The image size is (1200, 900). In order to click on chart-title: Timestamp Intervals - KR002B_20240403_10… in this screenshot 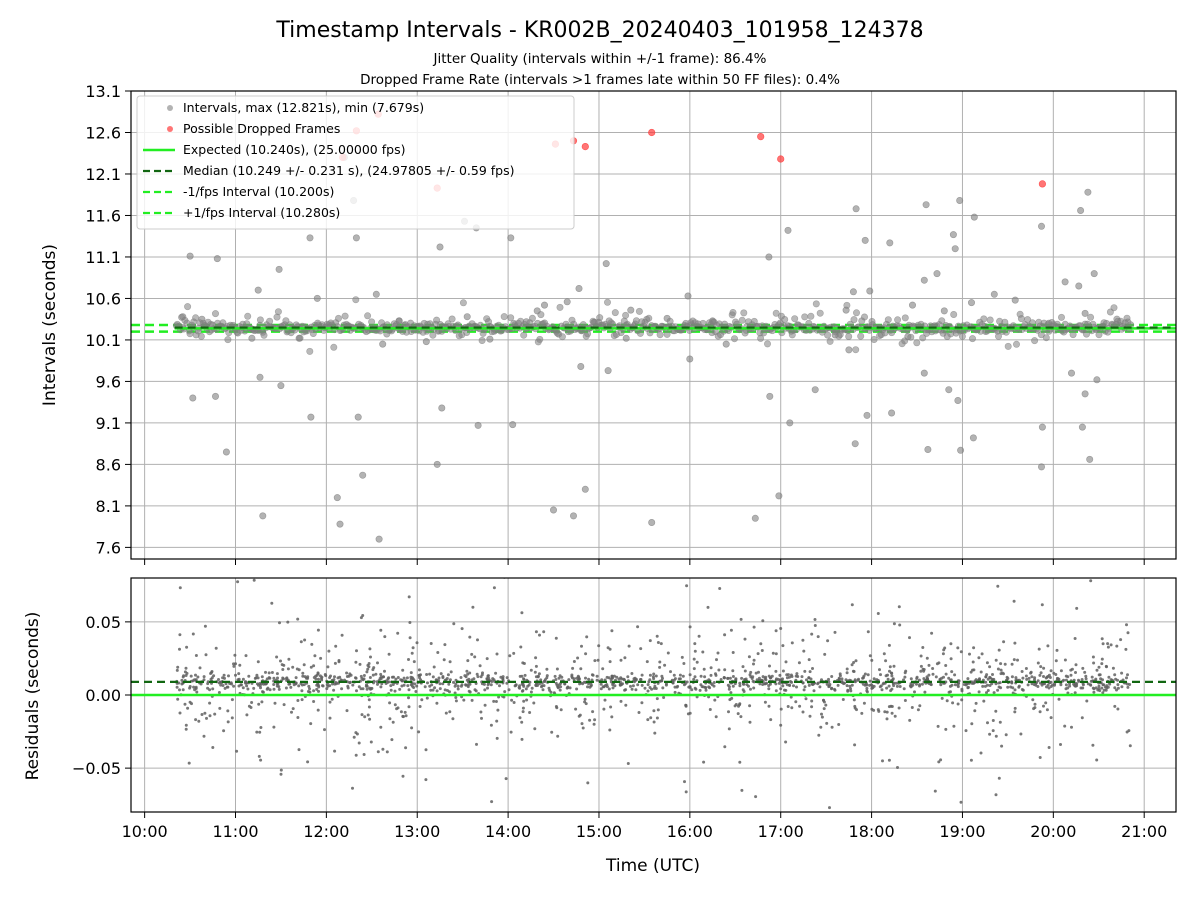, I will do `click(599, 30)`.